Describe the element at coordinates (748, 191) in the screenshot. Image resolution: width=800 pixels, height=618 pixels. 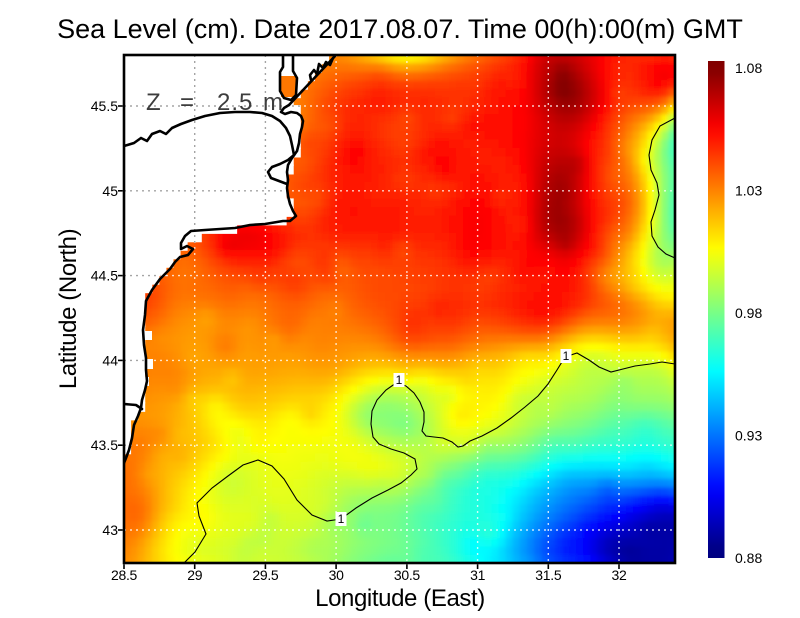
I see `svg-text: 1.03` at that location.